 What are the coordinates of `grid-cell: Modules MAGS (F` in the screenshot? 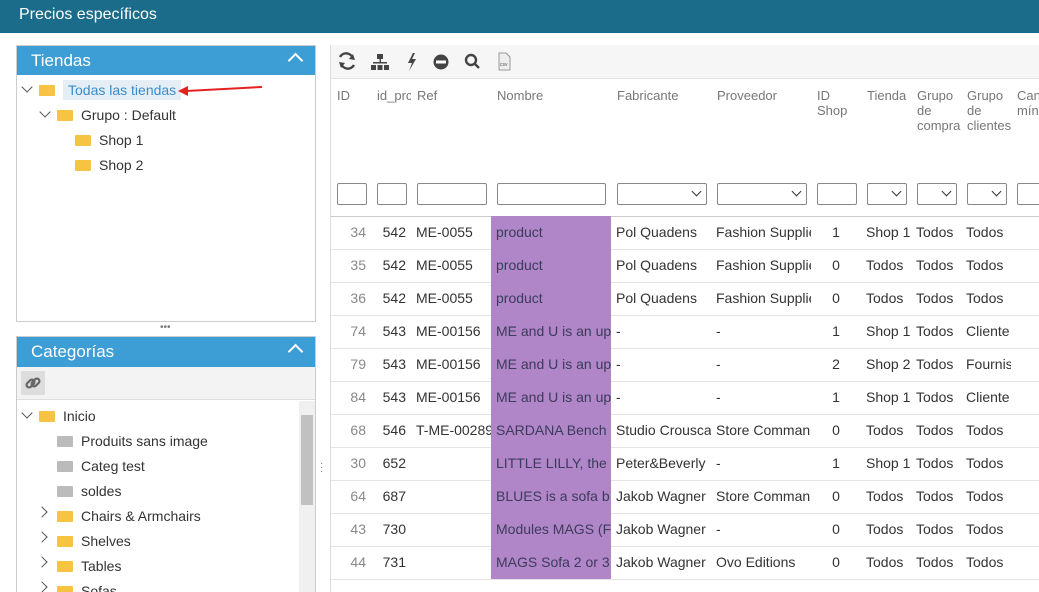 It's located at (551, 529).